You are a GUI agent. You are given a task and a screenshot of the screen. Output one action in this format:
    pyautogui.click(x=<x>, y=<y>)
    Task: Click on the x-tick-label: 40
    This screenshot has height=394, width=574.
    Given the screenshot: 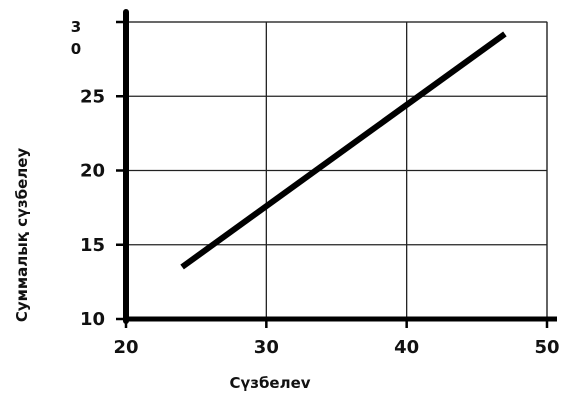 What is the action you would take?
    pyautogui.click(x=406, y=347)
    